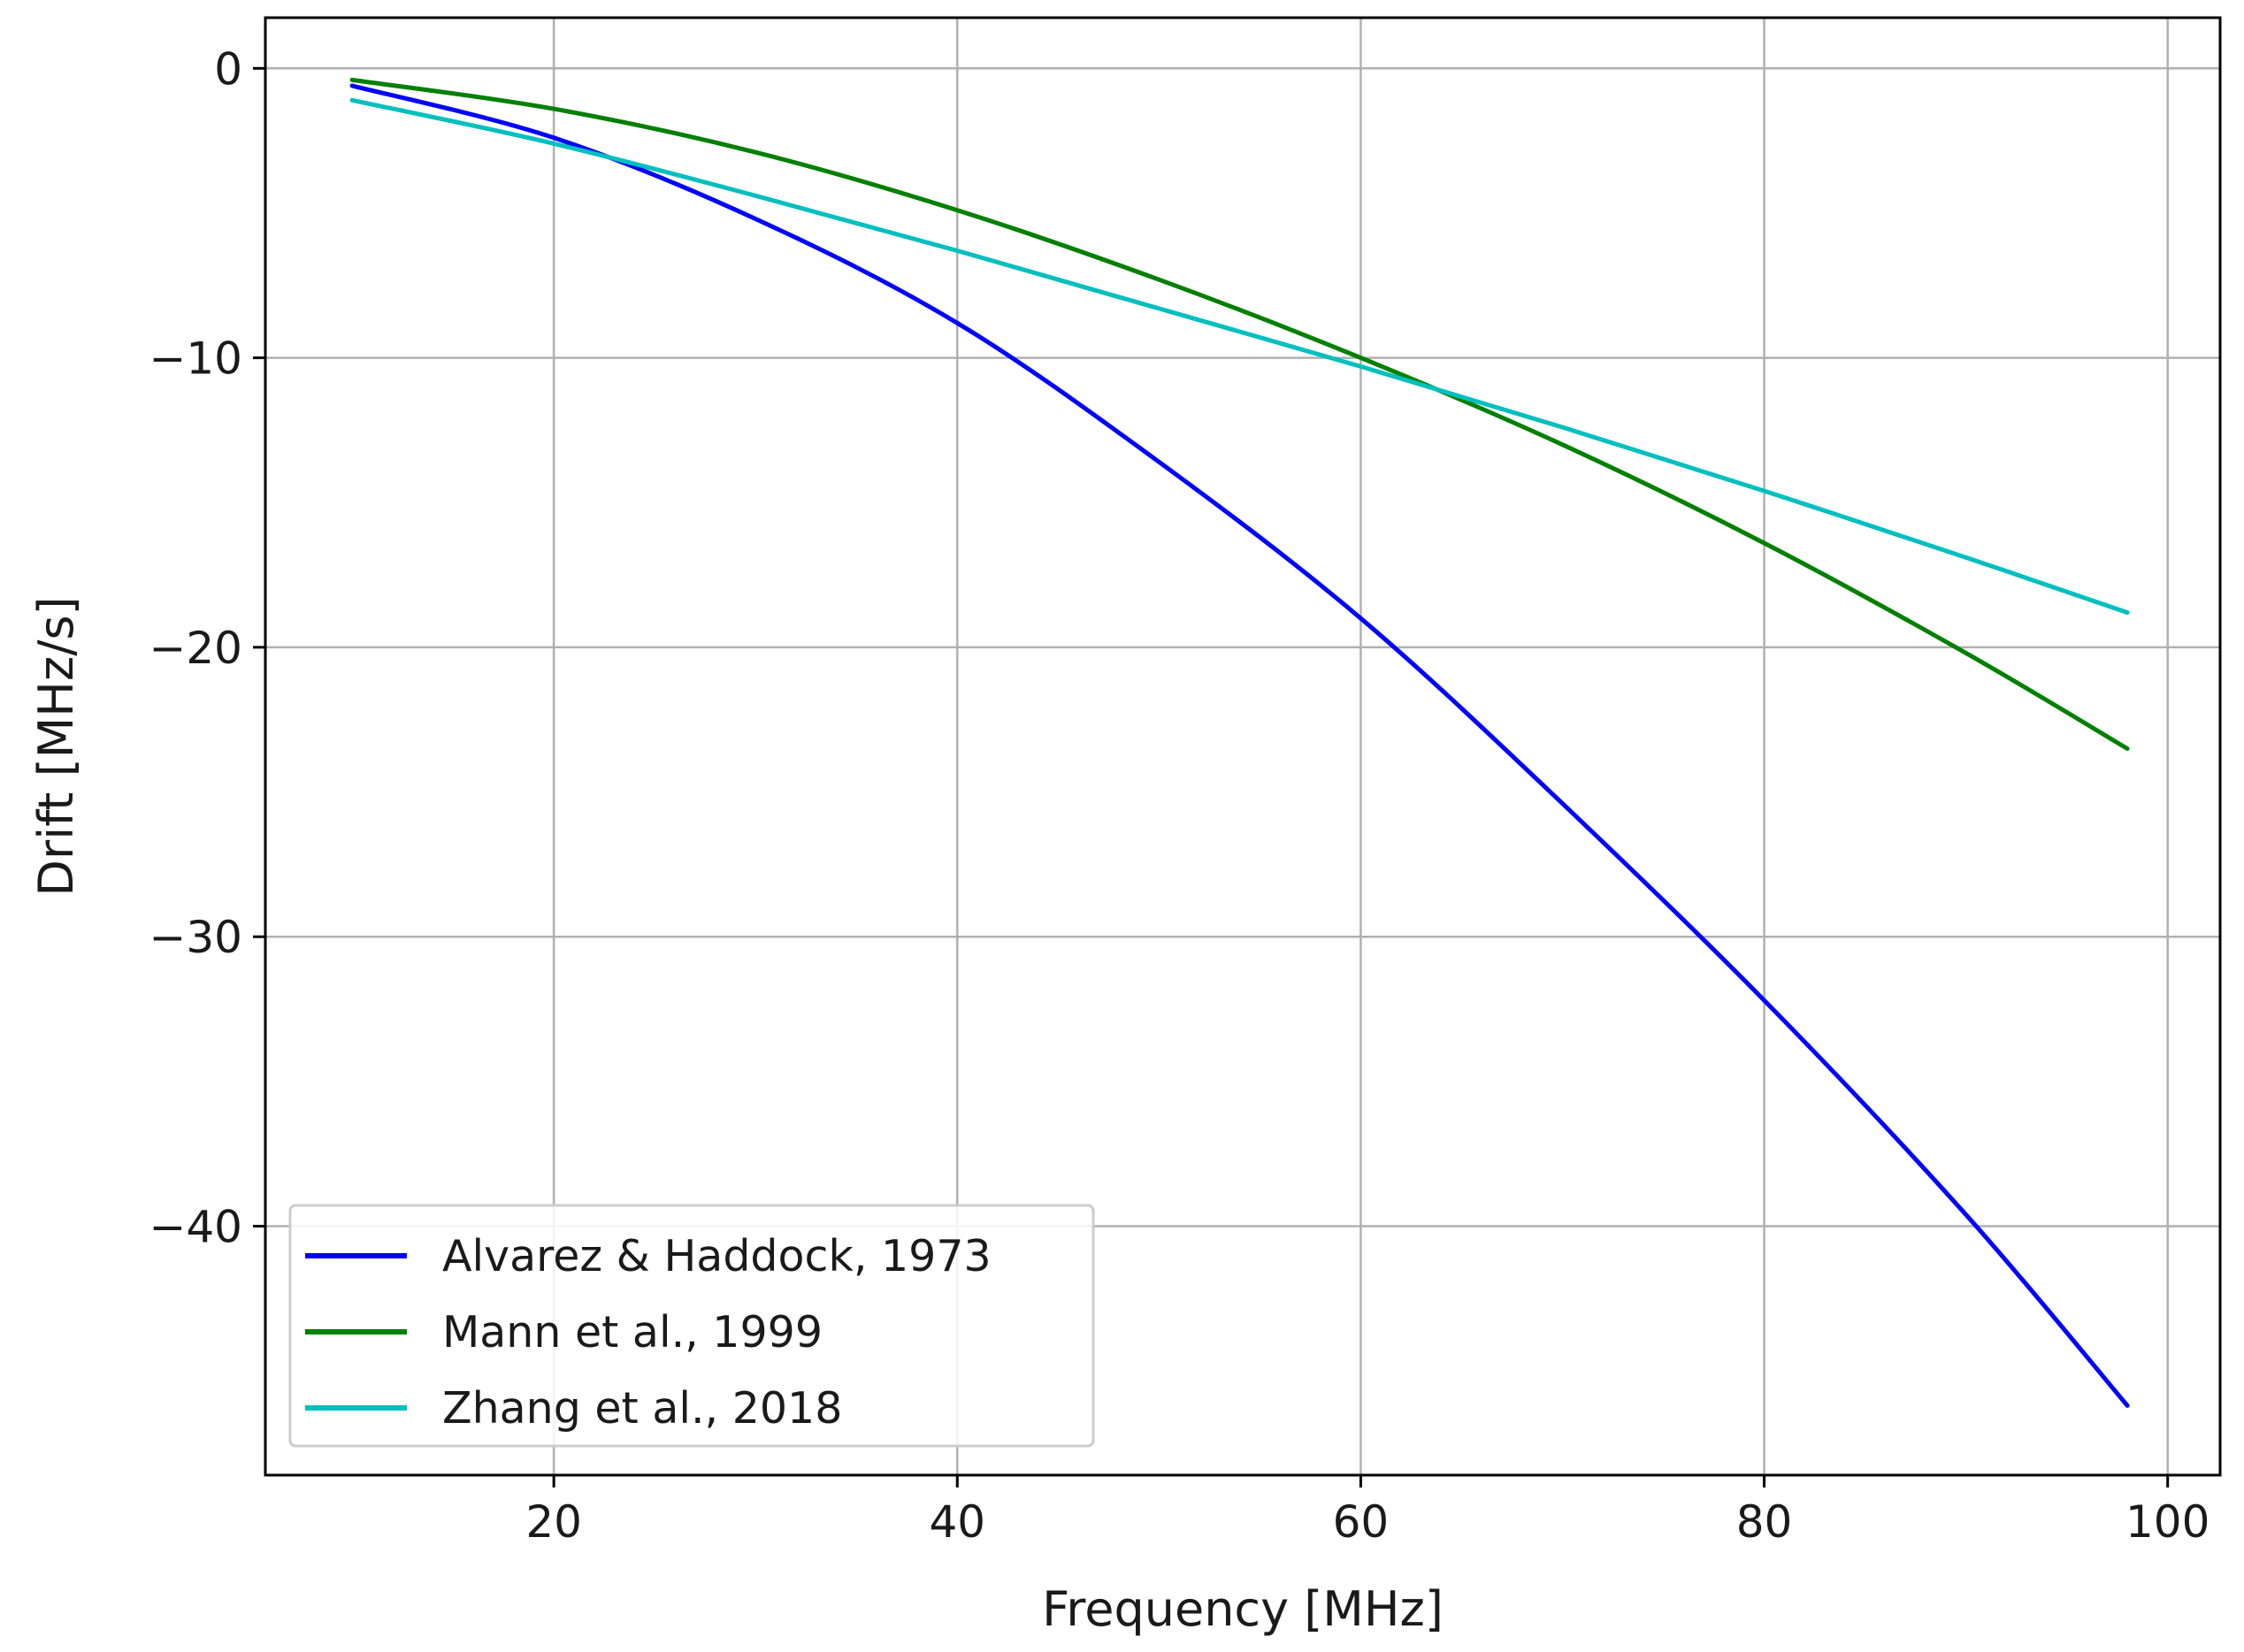  I want to click on x-tick-label: 40, so click(957, 1522).